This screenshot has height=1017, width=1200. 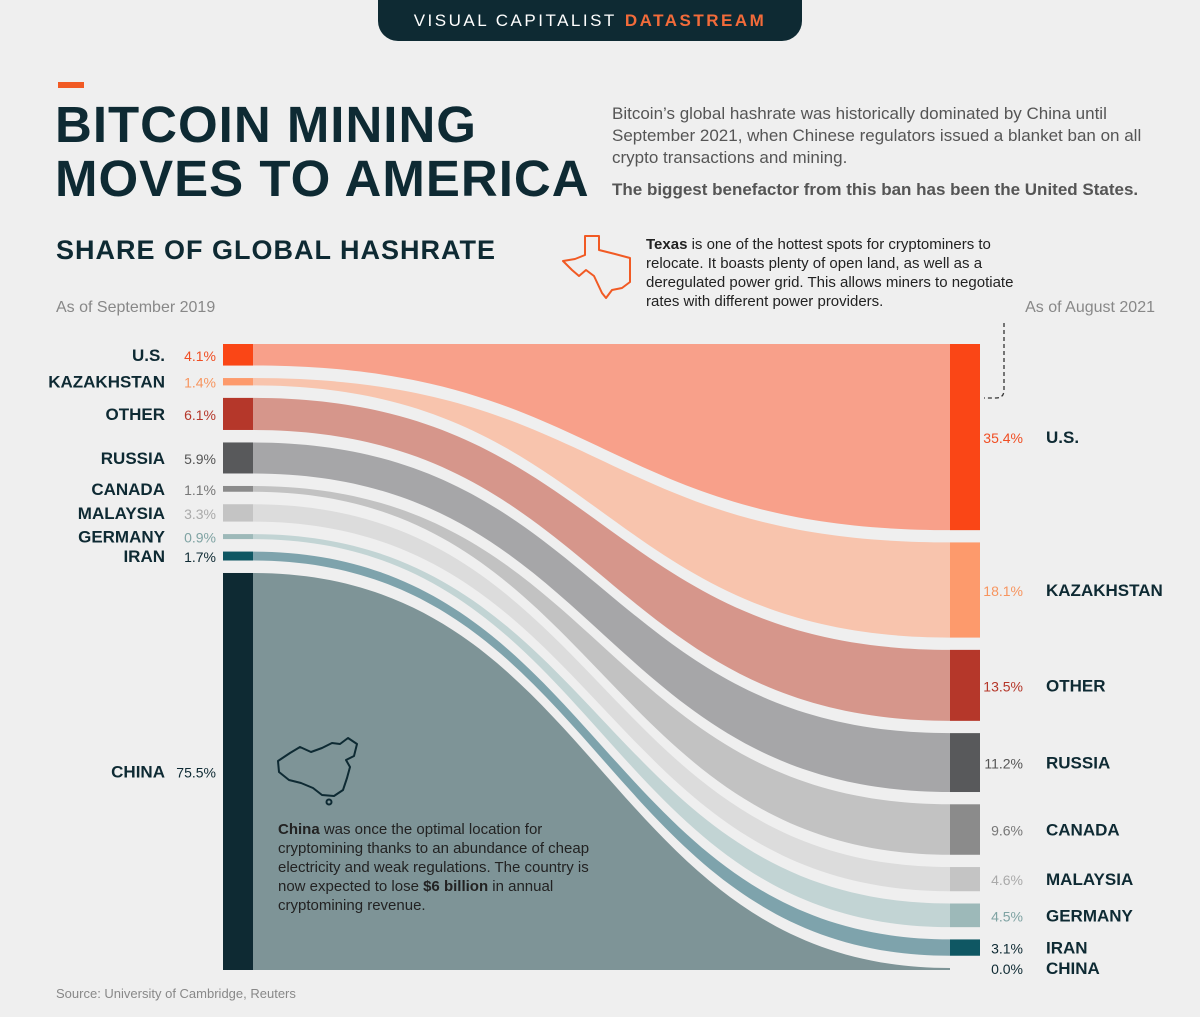 I want to click on china-annotation-bold: China, so click(x=299, y=829).